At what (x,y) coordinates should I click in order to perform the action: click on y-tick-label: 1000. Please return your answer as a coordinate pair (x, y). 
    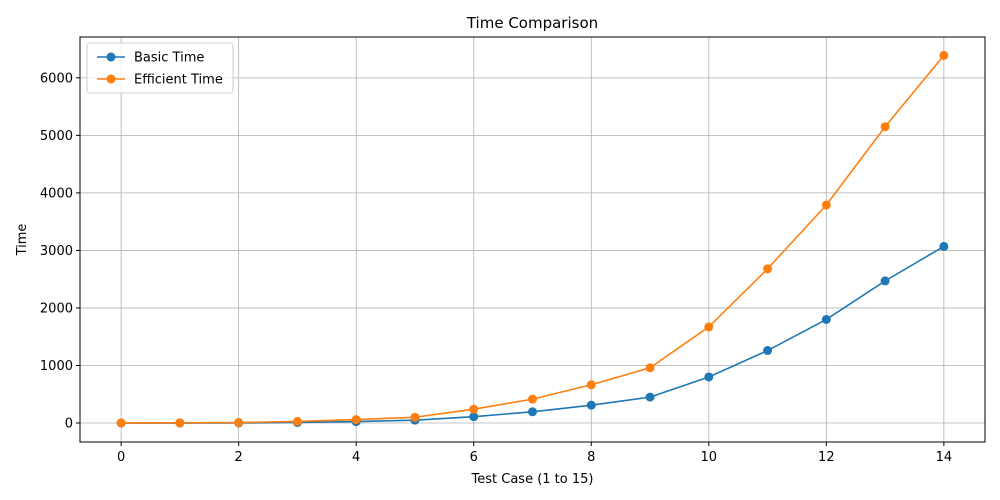
    Looking at the image, I should click on (56, 366).